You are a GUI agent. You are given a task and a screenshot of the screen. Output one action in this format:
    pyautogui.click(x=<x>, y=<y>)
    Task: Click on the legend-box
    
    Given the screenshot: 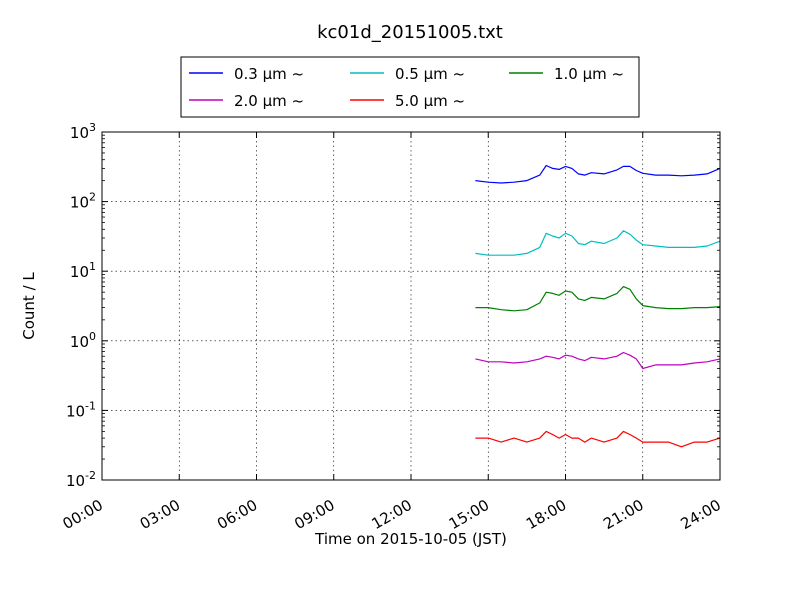 What is the action you would take?
    pyautogui.click(x=410, y=87)
    